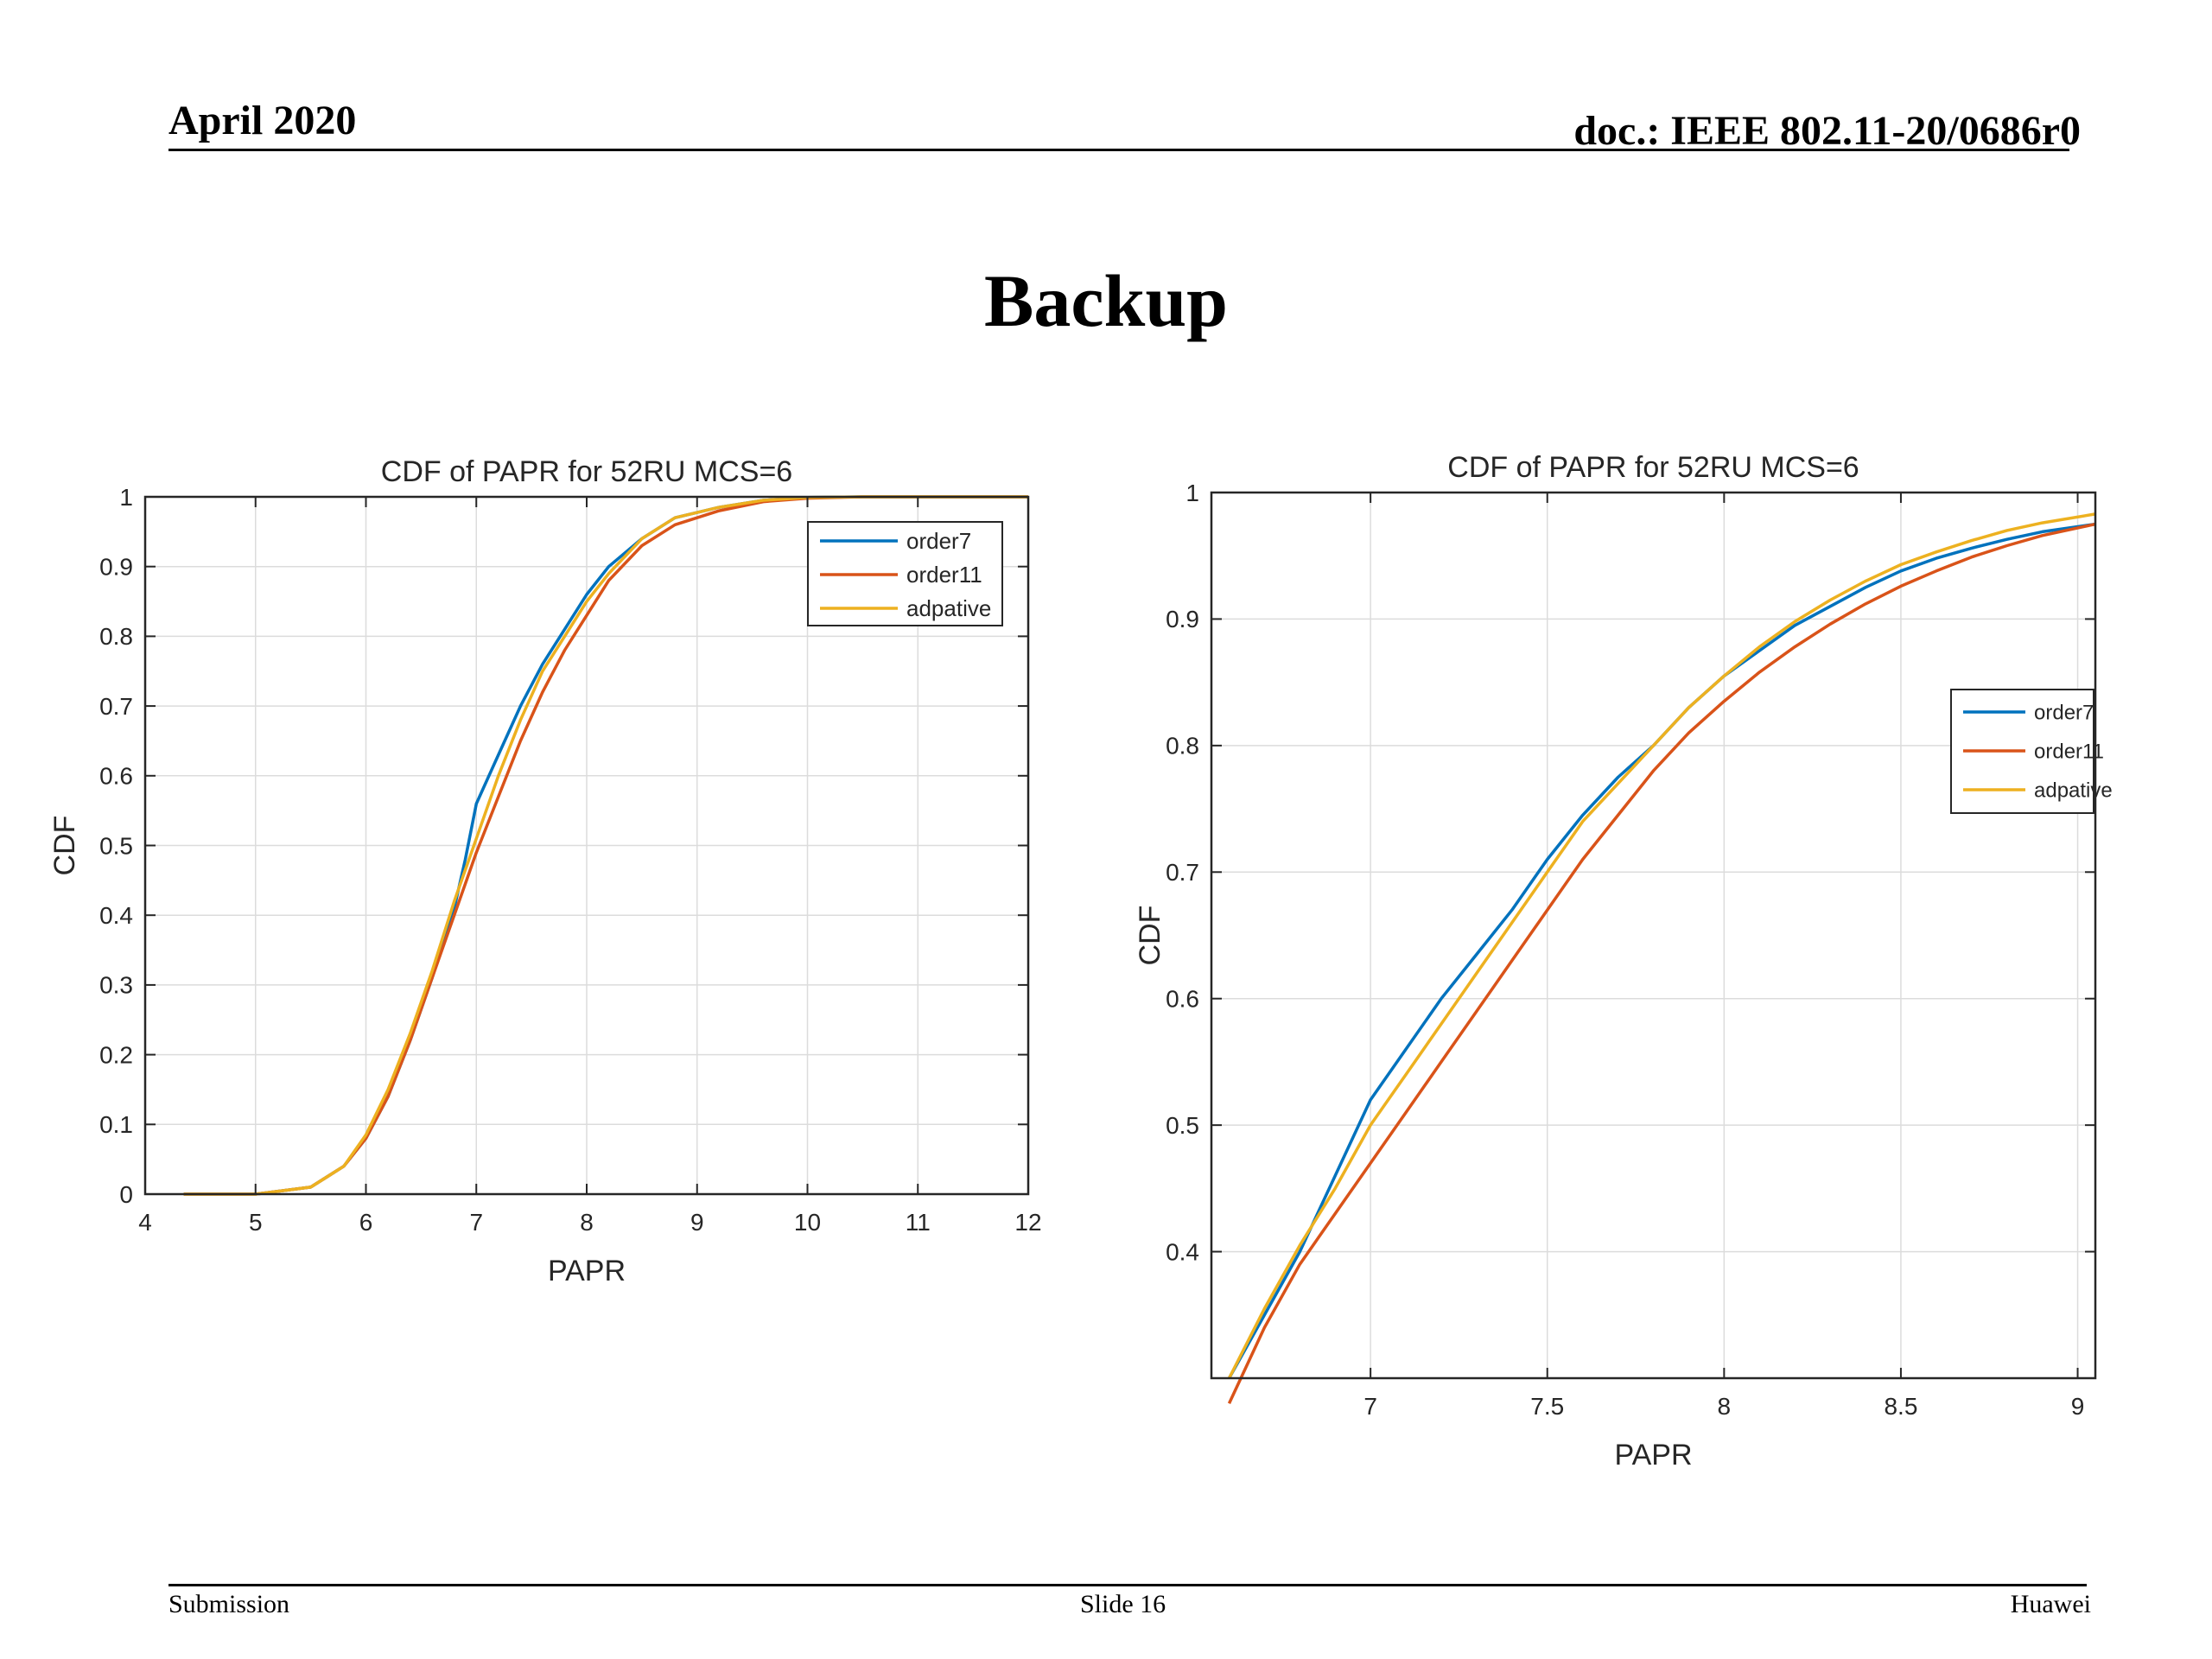  Describe the element at coordinates (918, 1222) in the screenshot. I see `x-tick-label: 11` at that location.